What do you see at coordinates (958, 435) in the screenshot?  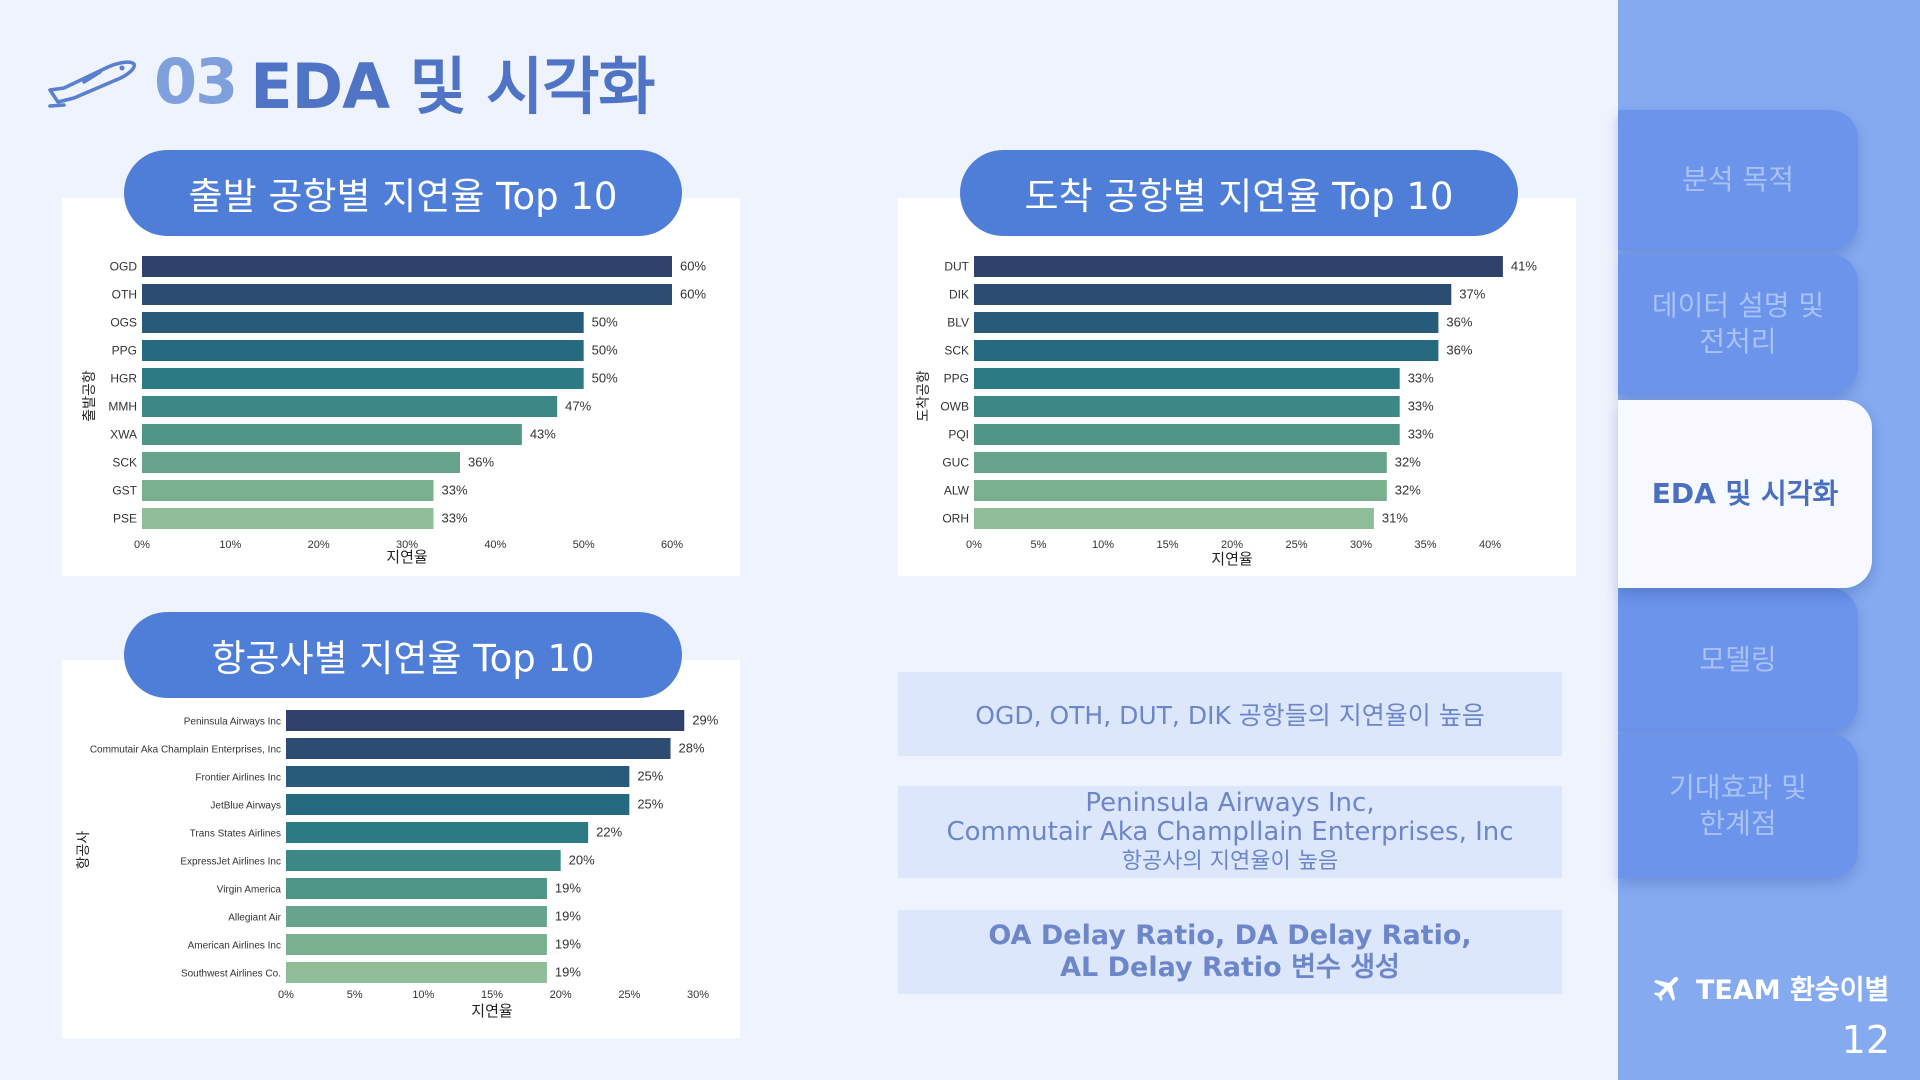 I see `category-label: PQI` at bounding box center [958, 435].